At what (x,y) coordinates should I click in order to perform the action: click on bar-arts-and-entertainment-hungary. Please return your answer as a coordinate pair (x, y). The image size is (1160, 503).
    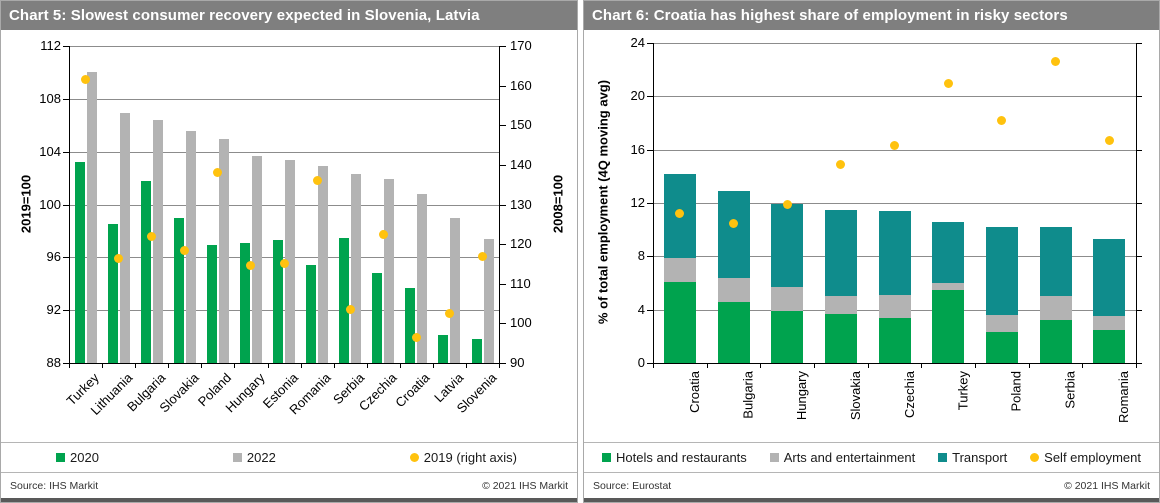
    Looking at the image, I should click on (787, 299).